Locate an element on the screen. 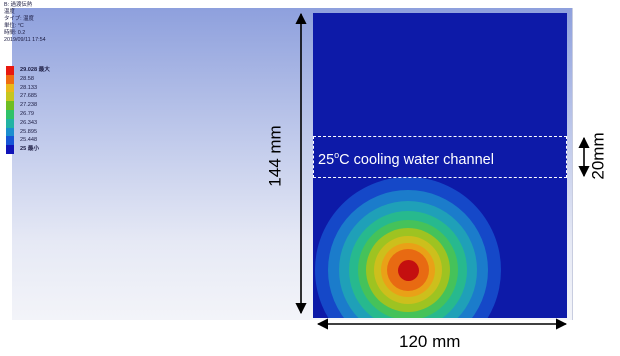 Image resolution: width=620 pixels, height=356 pixels. legend-item: 27.685 is located at coordinates (28, 97).